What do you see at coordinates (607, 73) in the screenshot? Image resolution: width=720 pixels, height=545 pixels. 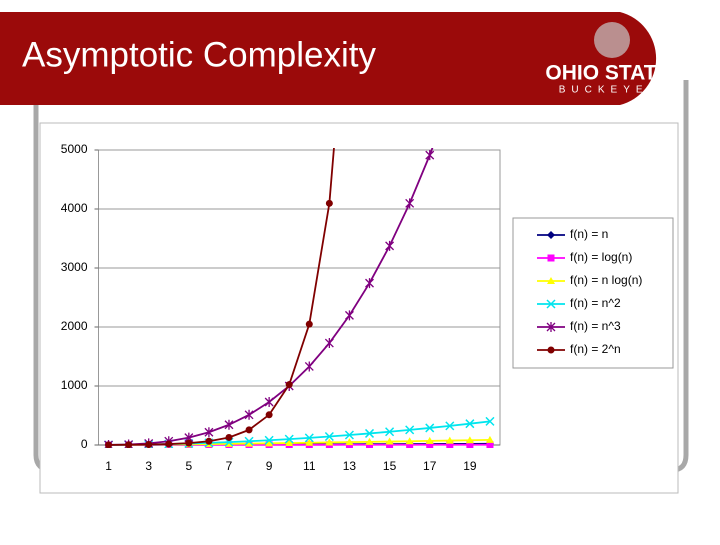 I see `logo-title: OHIO STATE` at bounding box center [607, 73].